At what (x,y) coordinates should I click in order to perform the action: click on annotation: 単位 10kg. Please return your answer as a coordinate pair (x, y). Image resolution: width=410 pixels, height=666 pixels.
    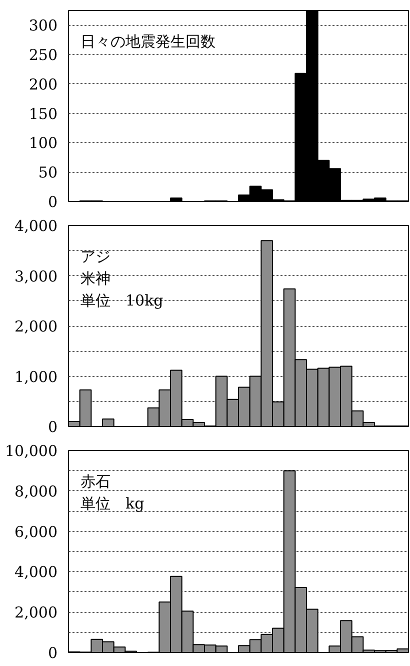
    Looking at the image, I should click on (122, 301).